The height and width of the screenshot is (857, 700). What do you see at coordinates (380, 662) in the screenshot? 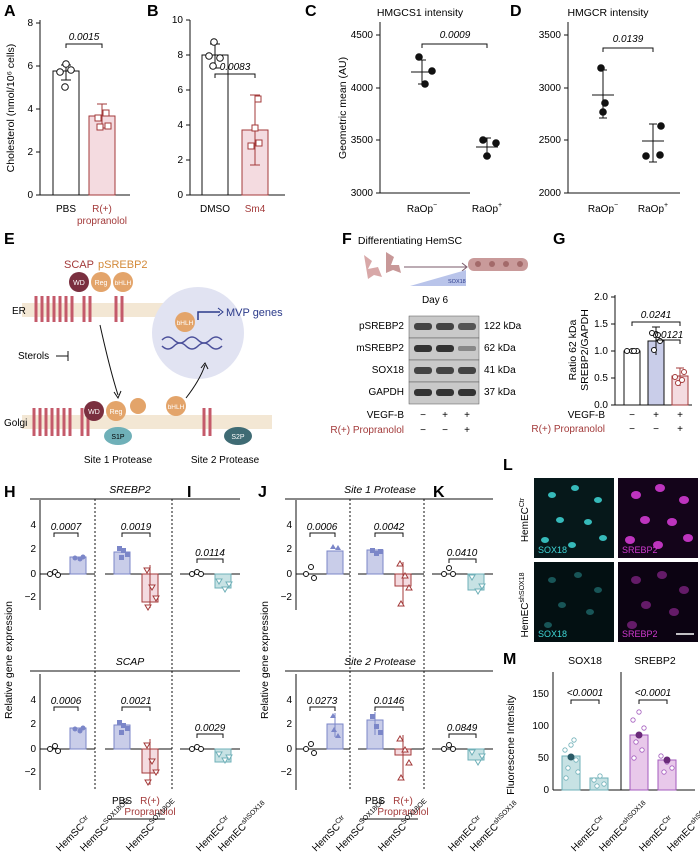
I see `gene-title: Site 2 Protease` at bounding box center [380, 662].